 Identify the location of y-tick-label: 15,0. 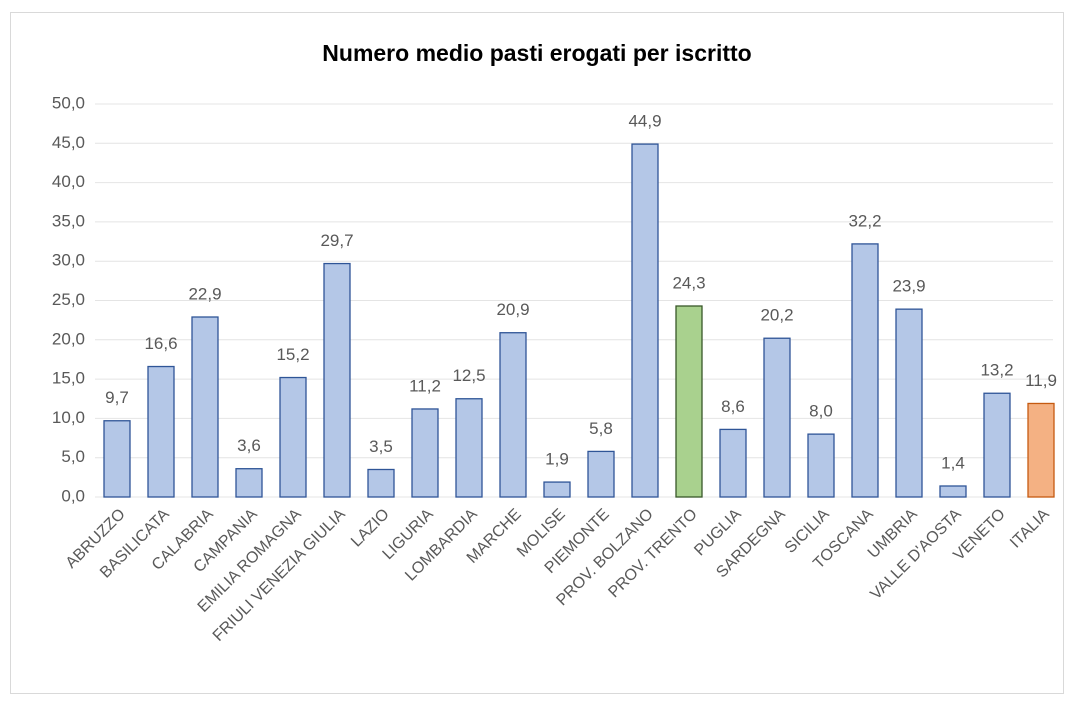
(68, 378).